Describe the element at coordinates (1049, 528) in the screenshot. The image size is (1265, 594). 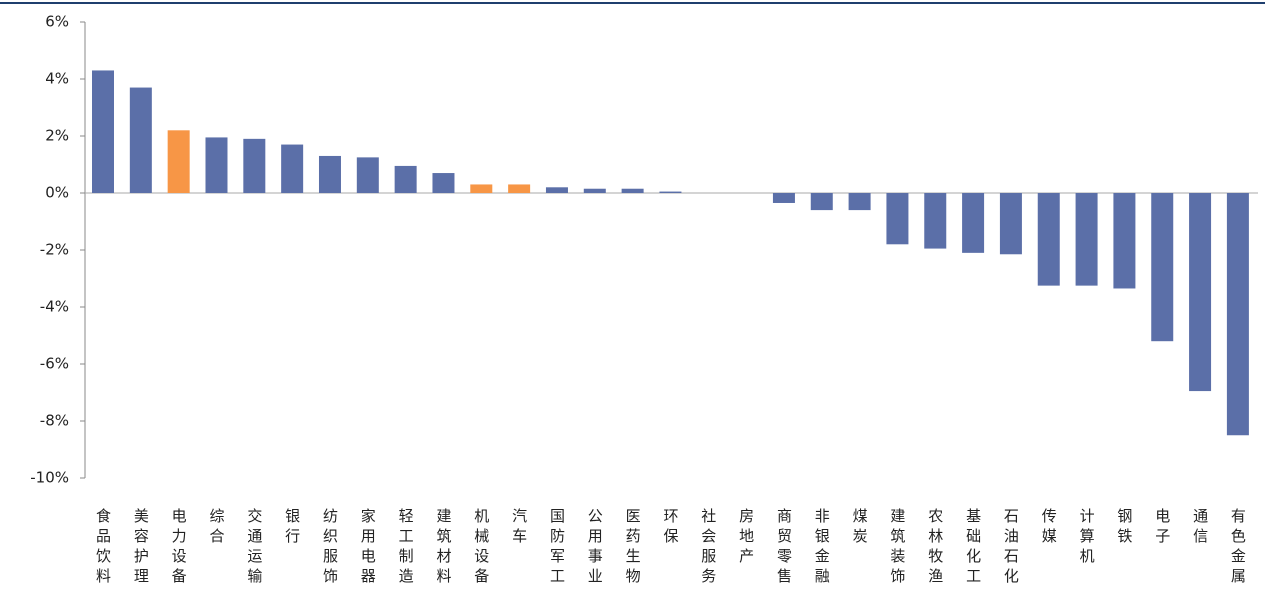
I see `x-tick-label: 传媒` at that location.